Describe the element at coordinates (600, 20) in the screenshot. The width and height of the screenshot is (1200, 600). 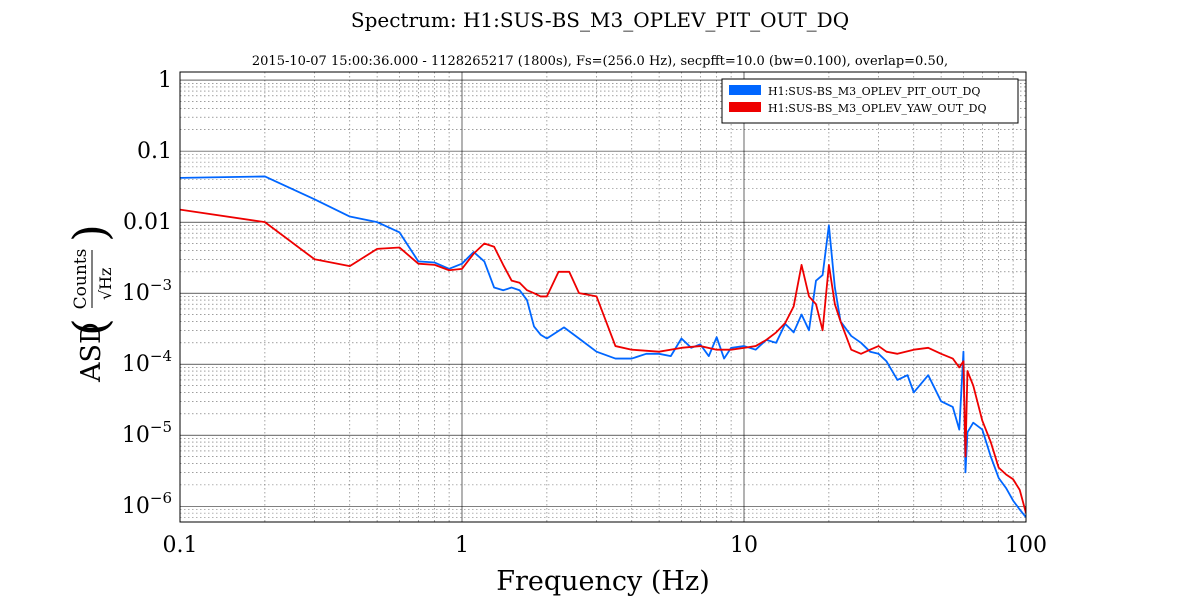
I see `chart-title: Spectrum: H1:SUS-BS_M3_OPLEV_PIT_OUT_DQ` at that location.